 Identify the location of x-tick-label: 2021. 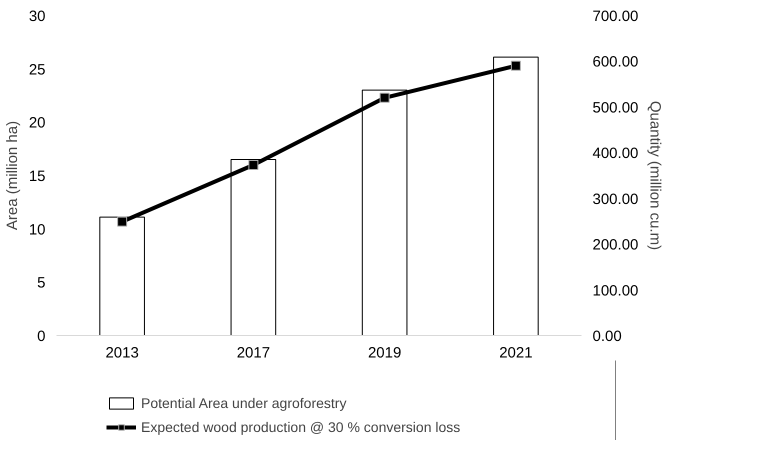
(516, 353).